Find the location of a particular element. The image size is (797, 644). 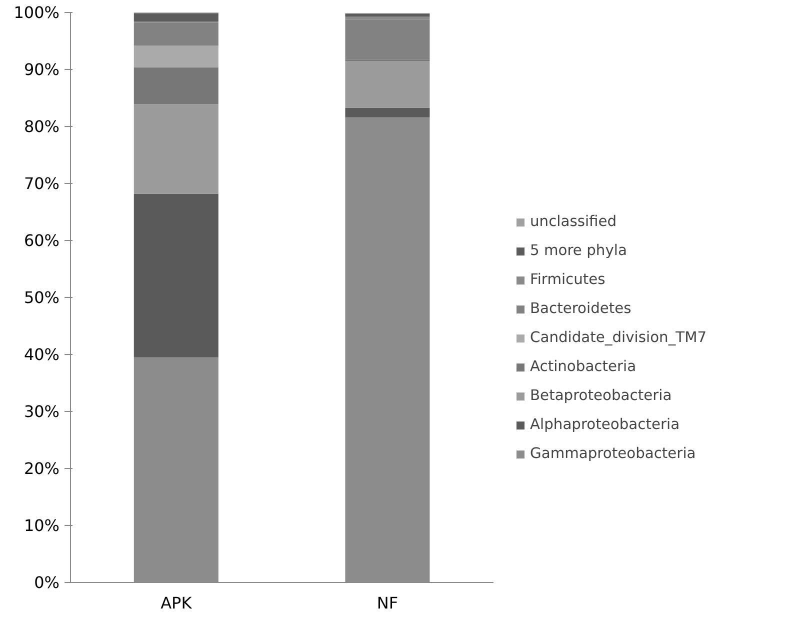

legend-label: Firmicutes is located at coordinates (568, 279).